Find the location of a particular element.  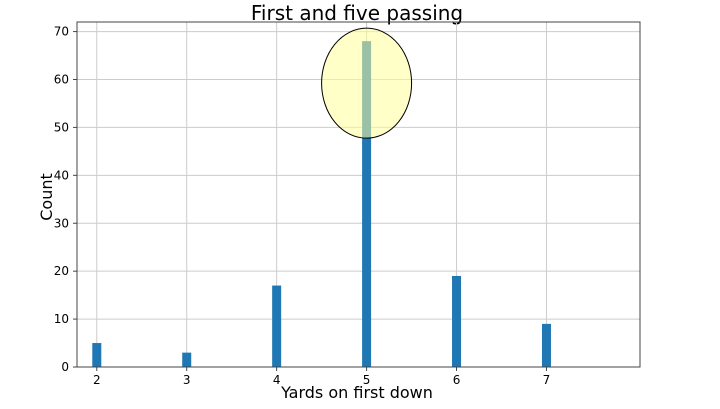

y-tick-label: 0 is located at coordinates (65, 367).